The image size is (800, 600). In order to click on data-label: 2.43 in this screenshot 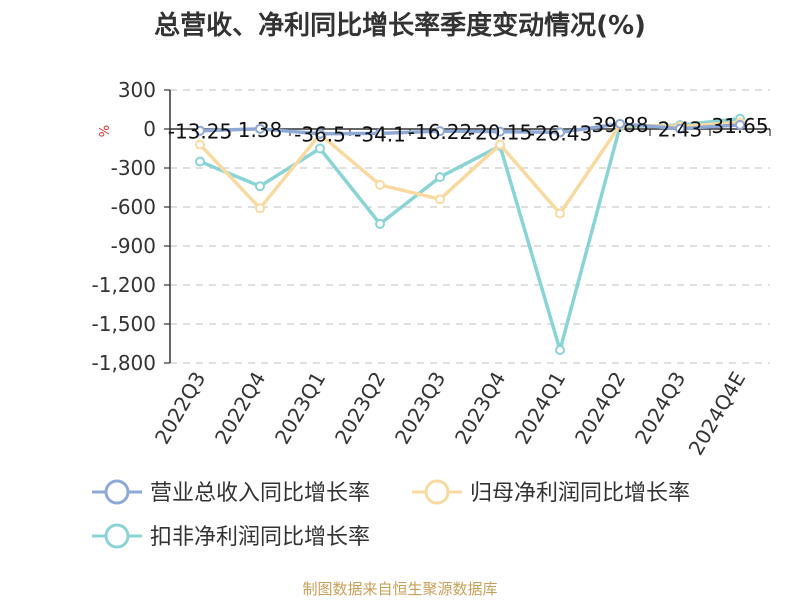, I will do `click(680, 130)`.